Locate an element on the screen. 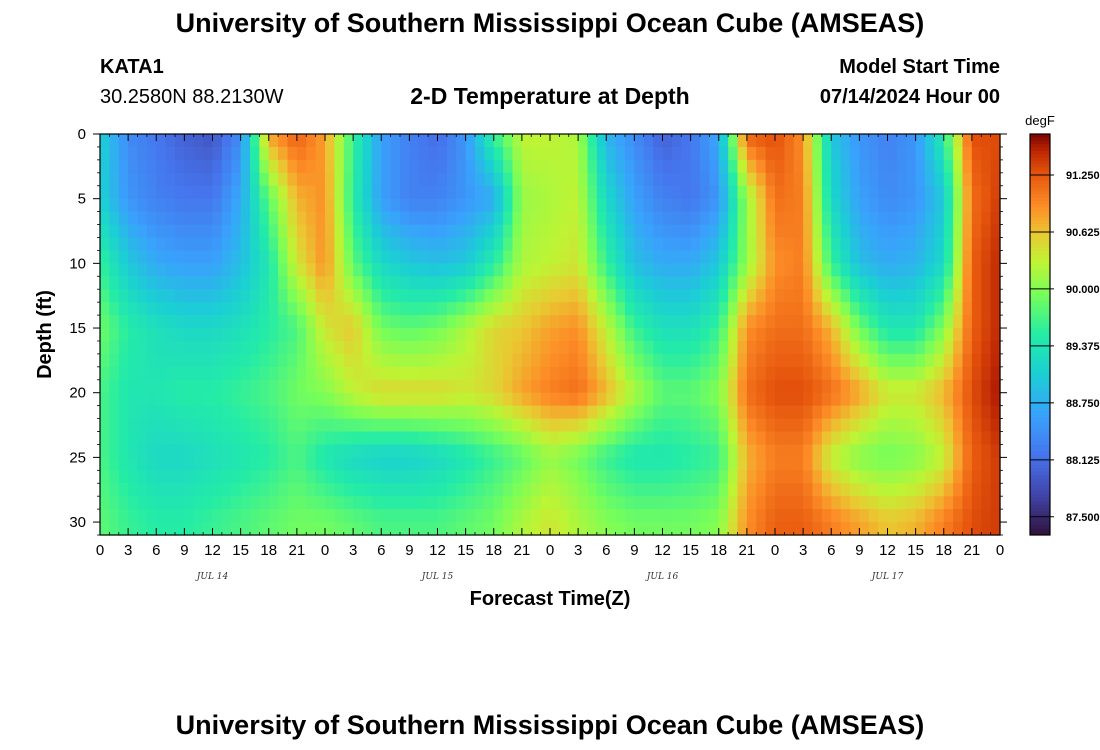  plot-title: 2-D Temperature at Depth is located at coordinates (550, 96).